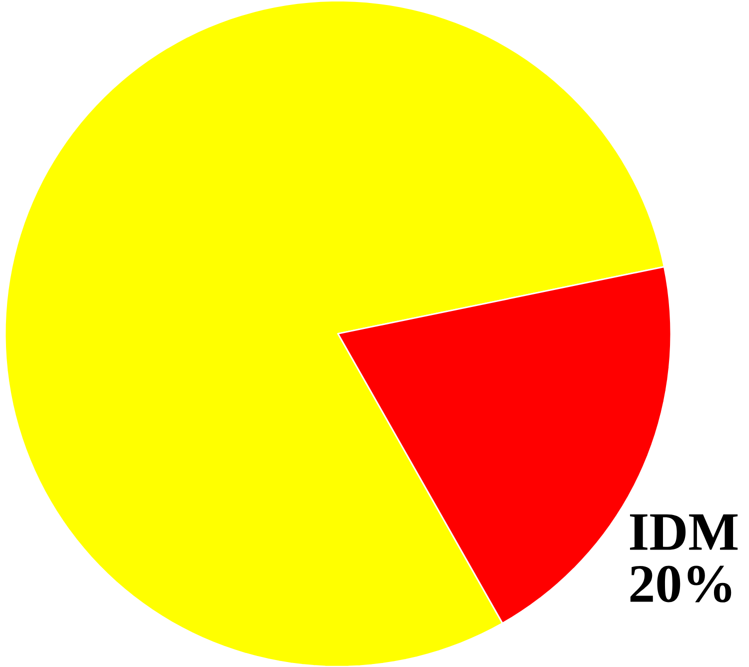 Image resolution: width=749 pixels, height=667 pixels. Describe the element at coordinates (684, 532) in the screenshot. I see `slice-label: IDM` at that location.